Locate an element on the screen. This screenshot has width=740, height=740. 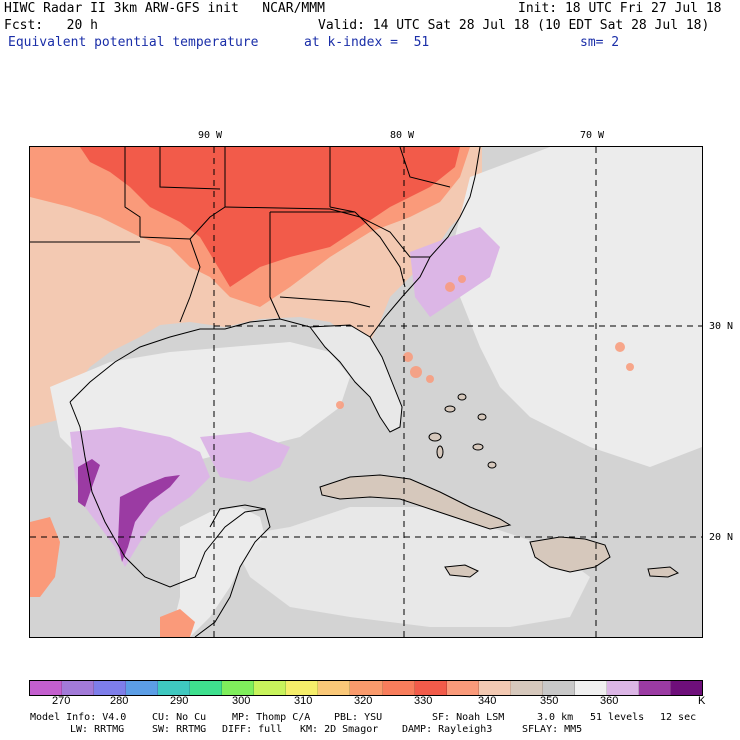
longwave-scheme: LW: RRTMG is located at coordinates (97, 729).